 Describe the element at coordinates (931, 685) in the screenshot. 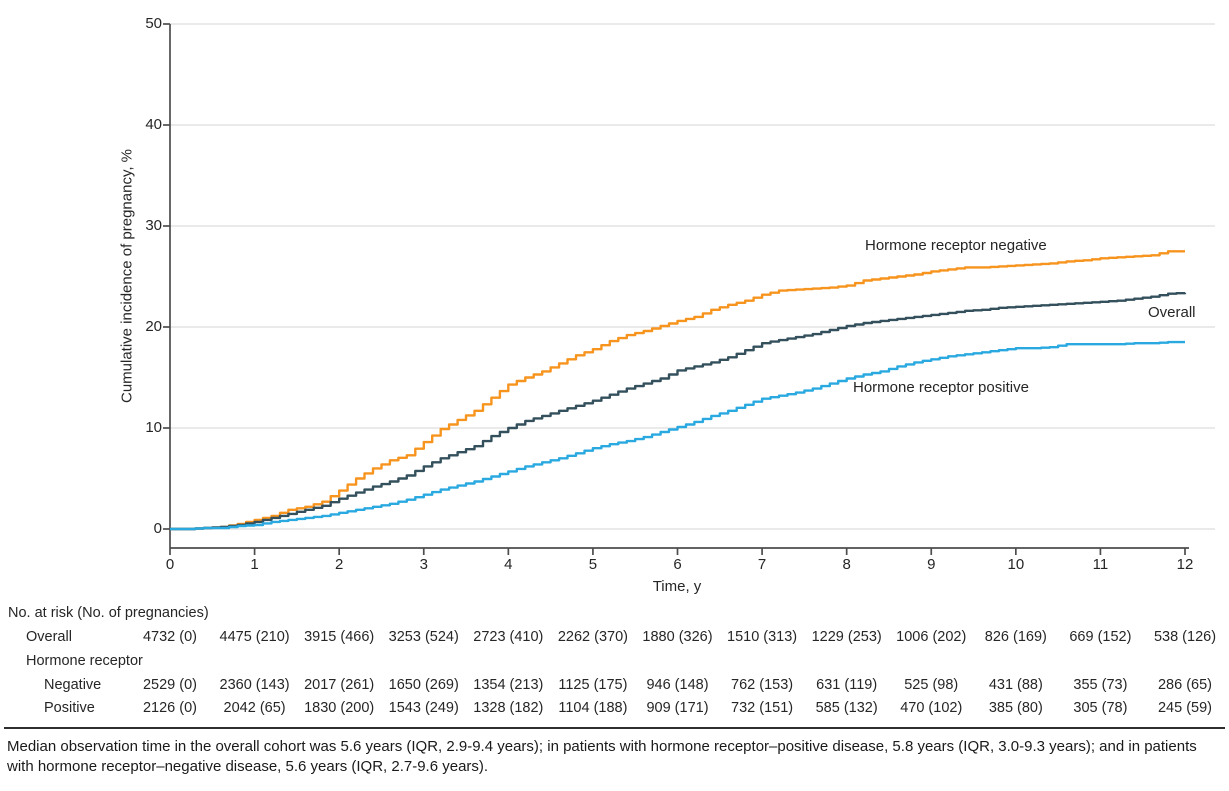

I see `risk-cell: 525 (98)` at that location.